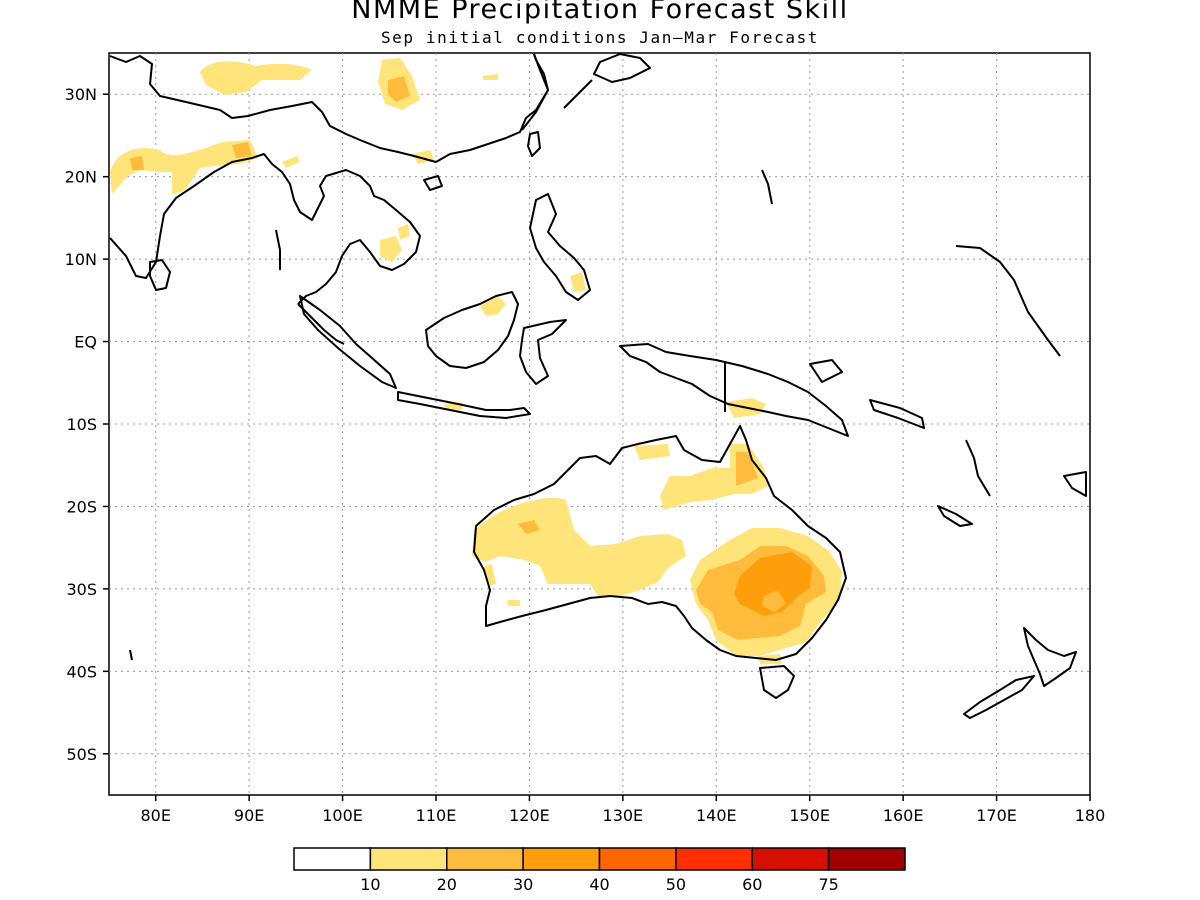 Image resolution: width=1200 pixels, height=900 pixels. I want to click on map-subtitle: Sep initial conditions Jan–Mar Forecast, so click(600, 37).